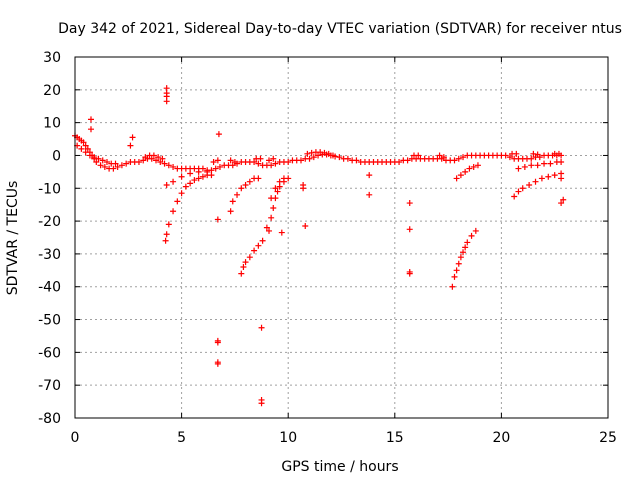 The height and width of the screenshot is (480, 640). I want to click on y-tick-label: -40, so click(49, 288).